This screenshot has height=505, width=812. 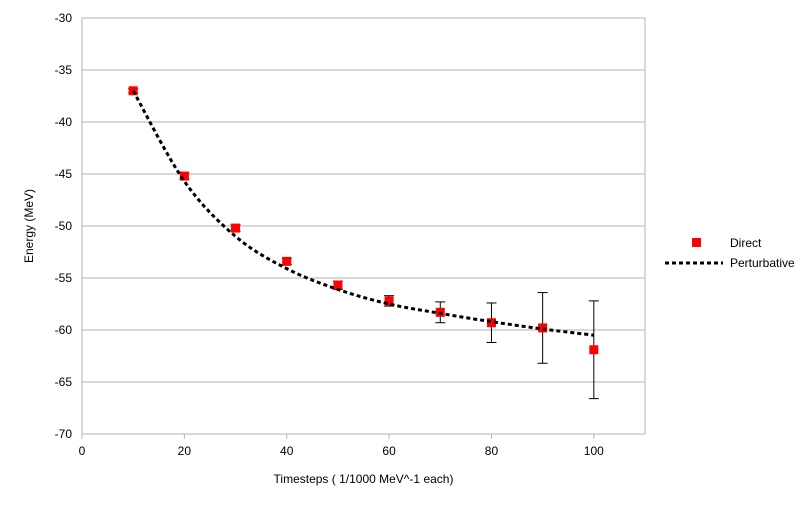 I want to click on y-tick-label: -30, so click(x=64, y=18).